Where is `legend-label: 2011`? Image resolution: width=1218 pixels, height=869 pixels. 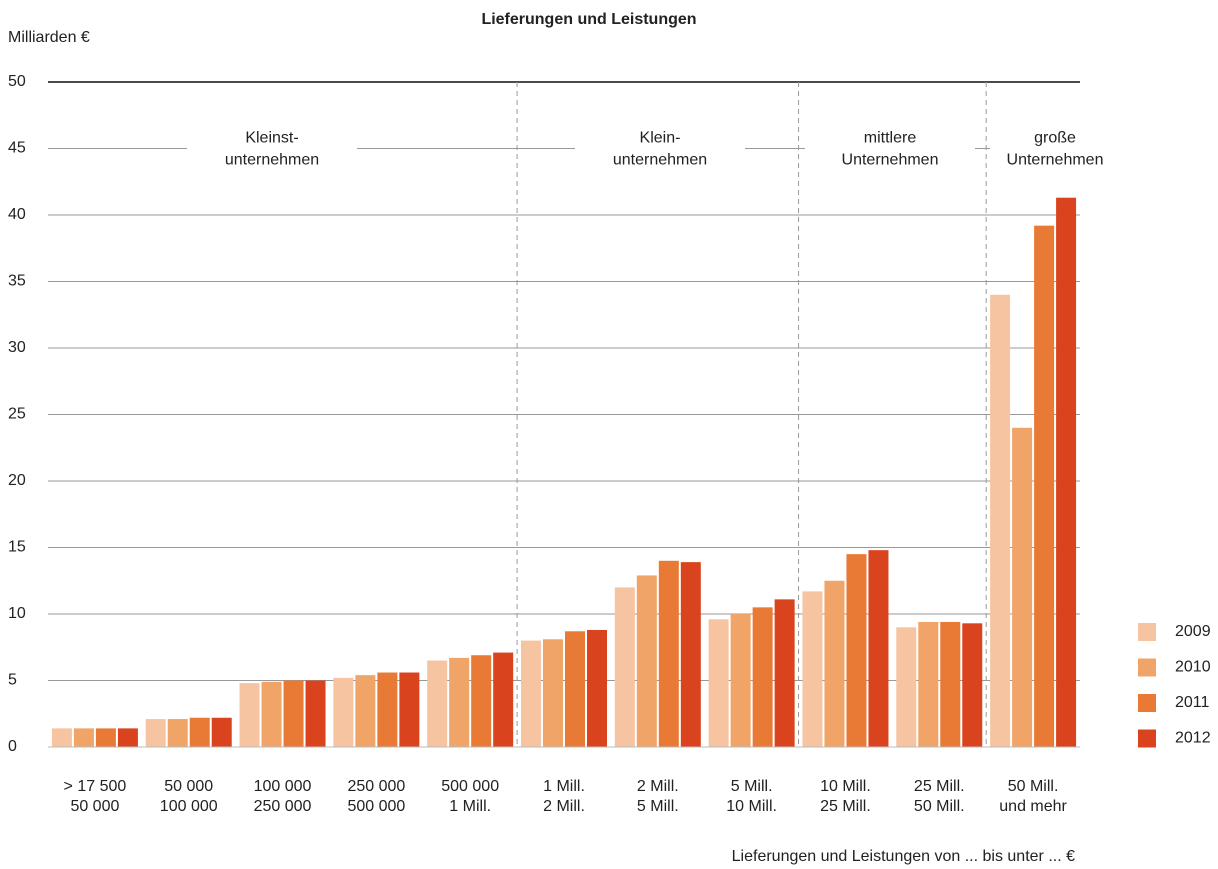
legend-label: 2011 is located at coordinates (1192, 702).